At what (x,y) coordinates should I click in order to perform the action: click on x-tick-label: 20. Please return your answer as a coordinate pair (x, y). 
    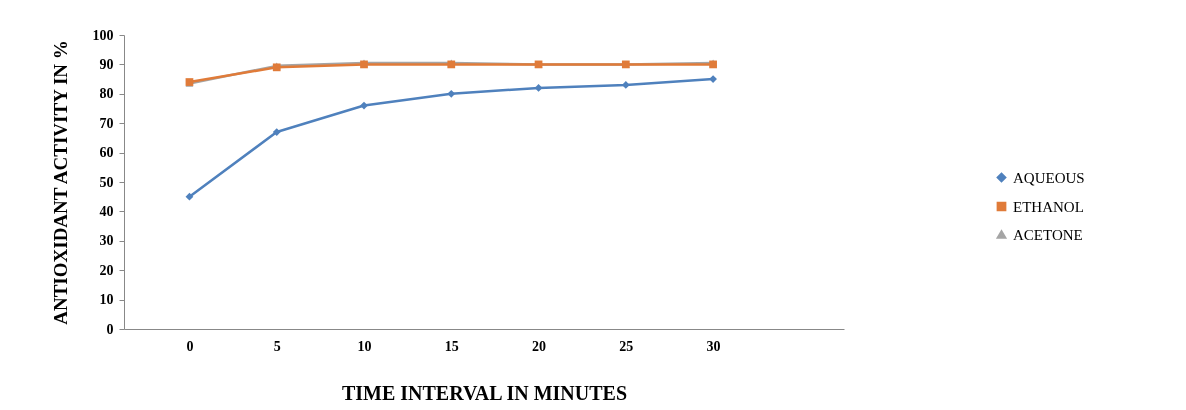
    Looking at the image, I should click on (539, 346).